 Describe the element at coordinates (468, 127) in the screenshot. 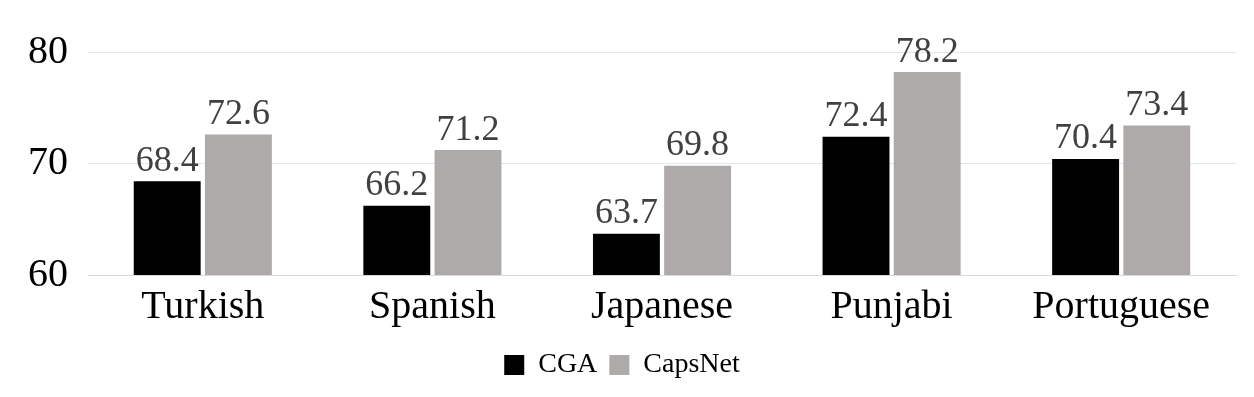

I see `data-label: 71.2` at that location.